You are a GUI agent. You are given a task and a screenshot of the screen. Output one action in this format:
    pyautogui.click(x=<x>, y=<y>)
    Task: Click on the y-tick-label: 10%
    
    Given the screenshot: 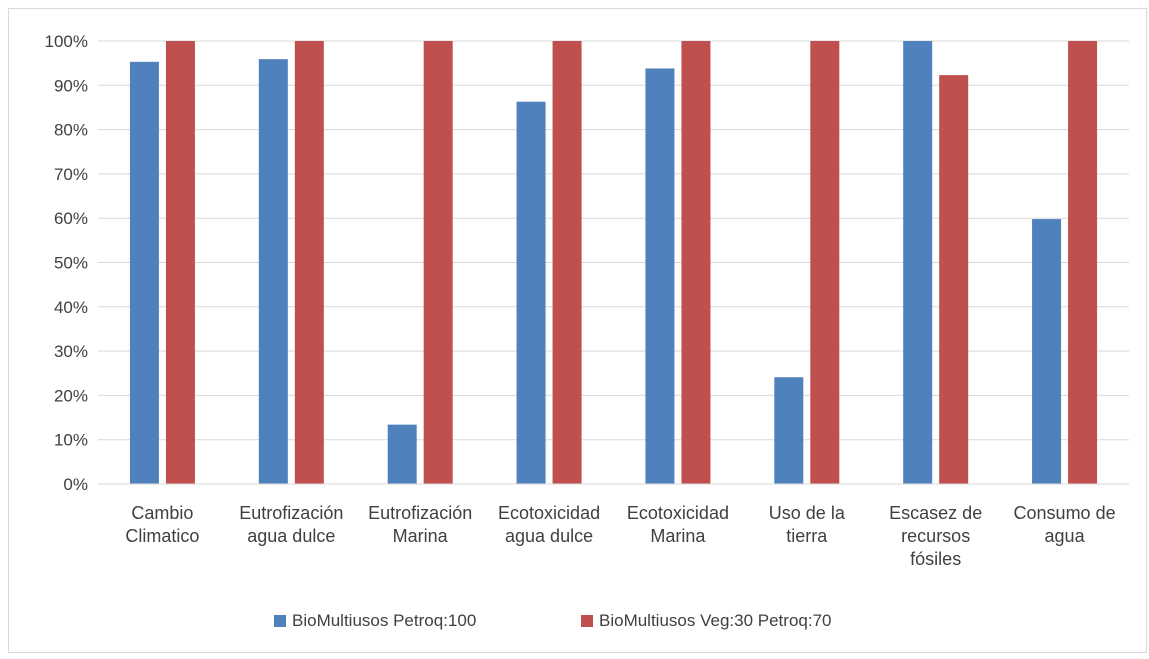 What is the action you would take?
    pyautogui.click(x=71, y=440)
    